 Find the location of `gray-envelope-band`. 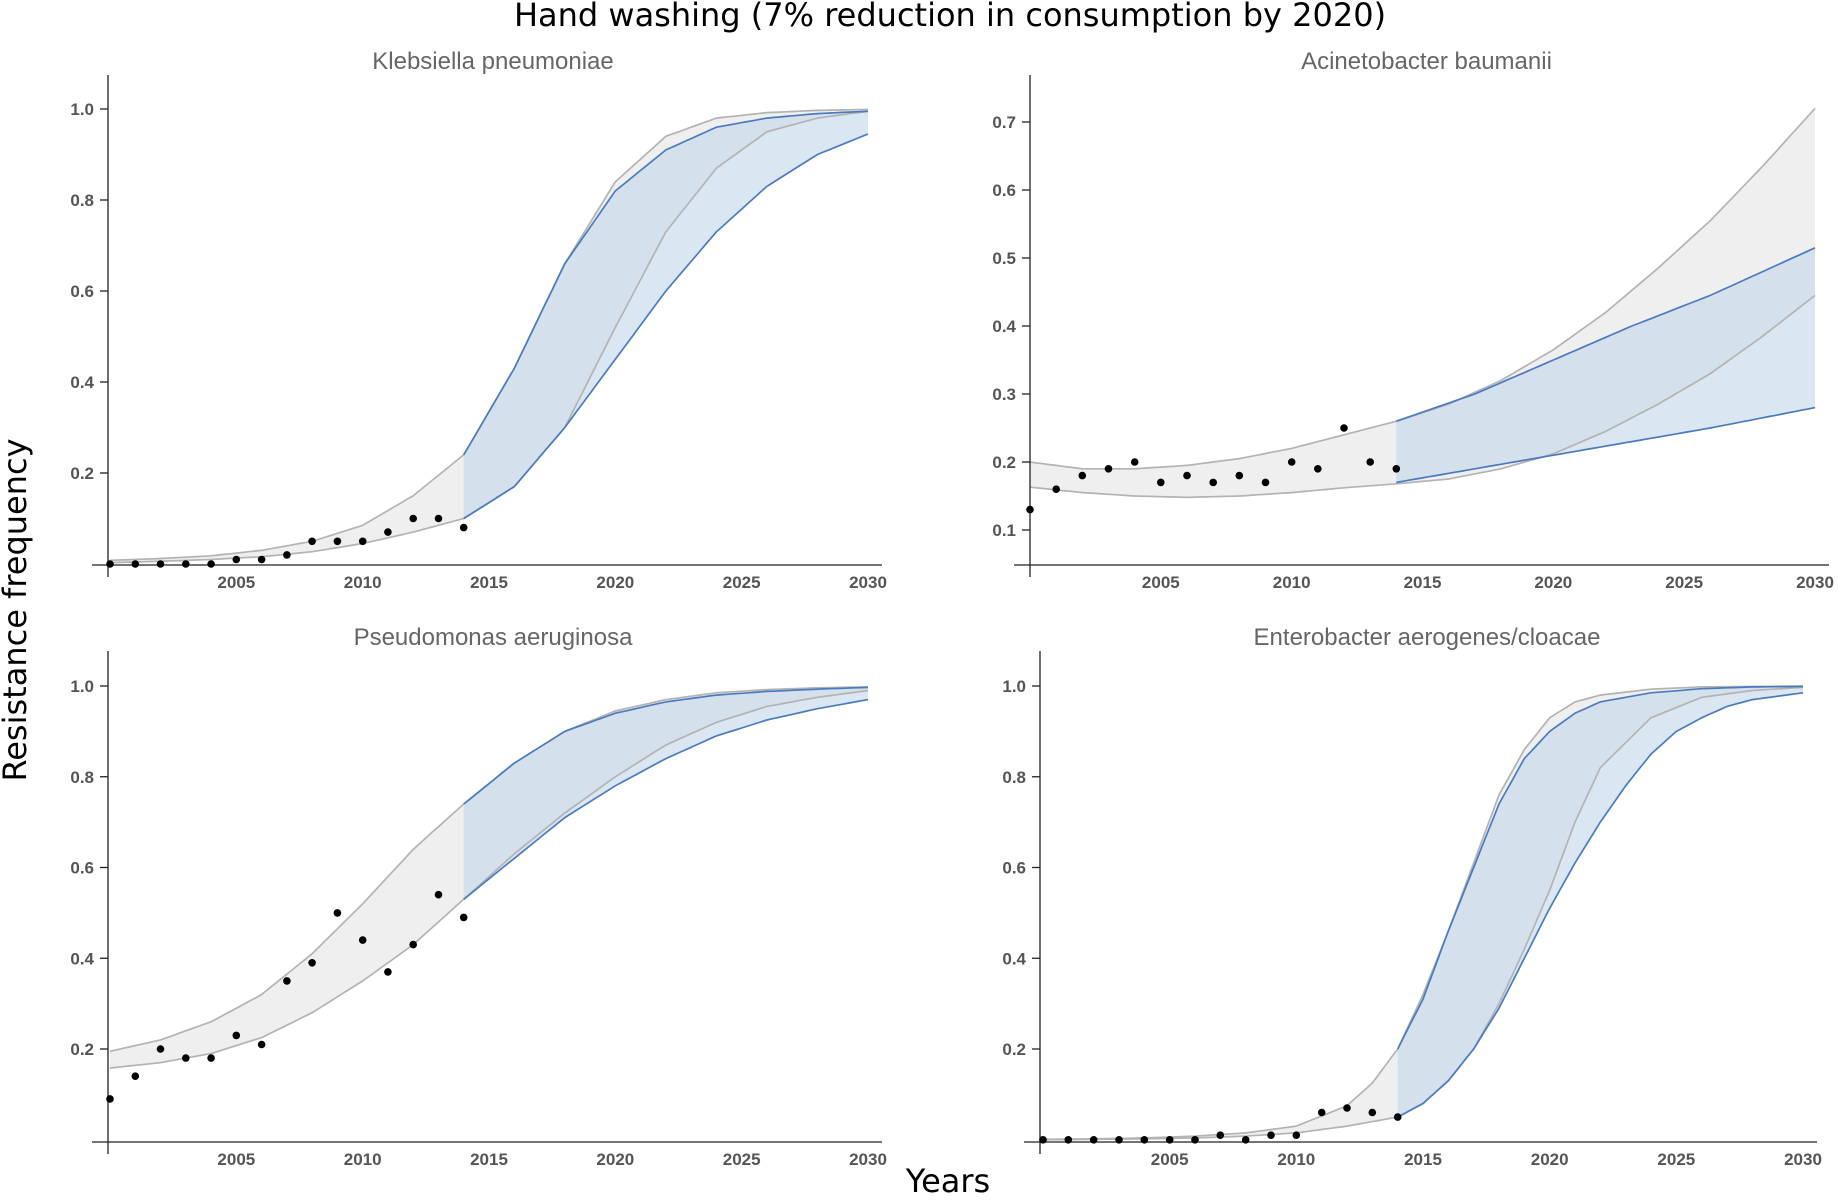

gray-envelope-band is located at coordinates (489, 877).